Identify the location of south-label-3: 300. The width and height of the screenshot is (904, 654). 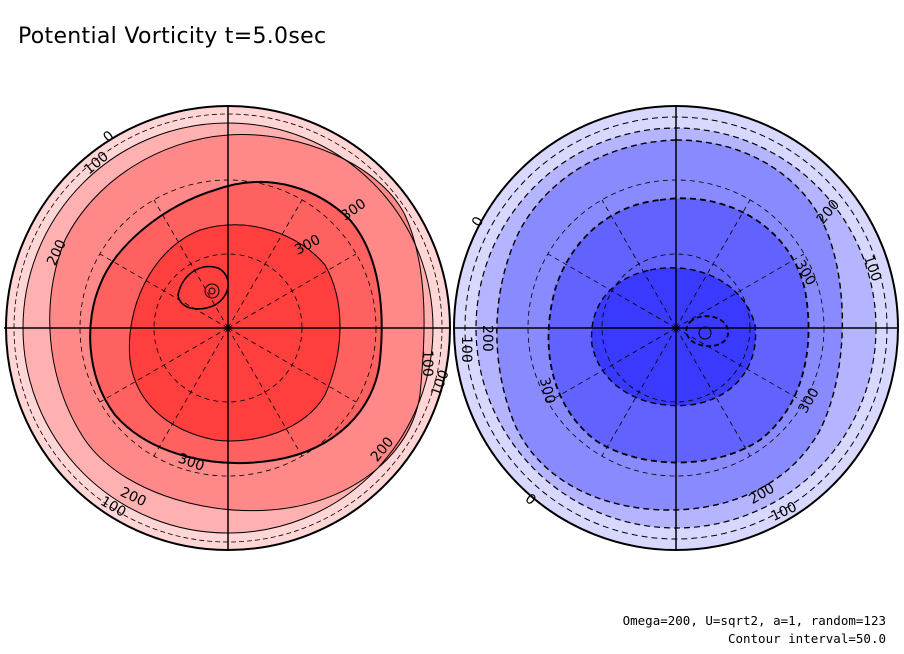
(547, 391).